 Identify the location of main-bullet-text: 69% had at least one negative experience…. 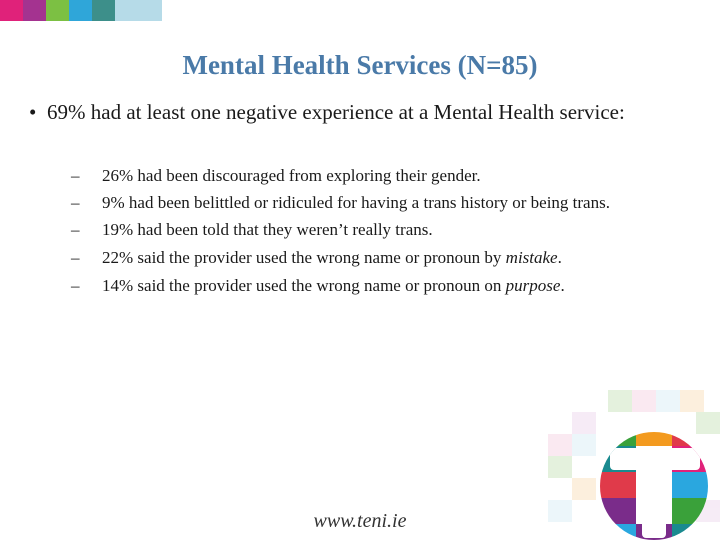
(336, 112).